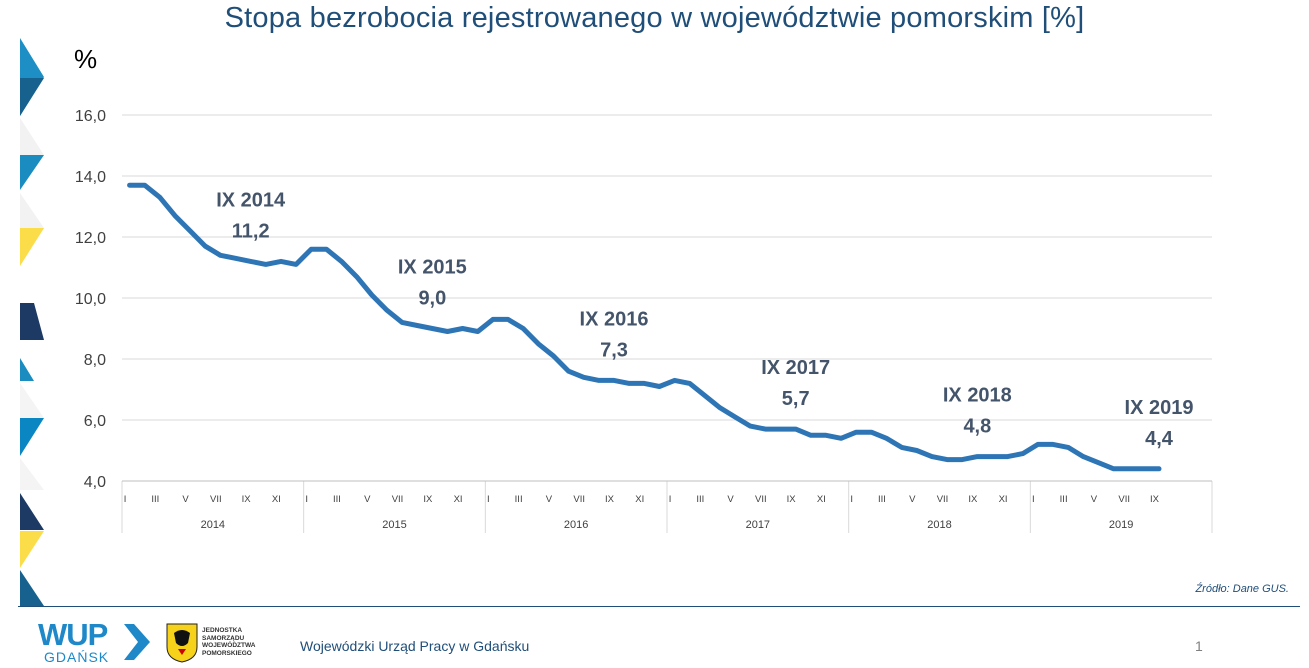 This screenshot has width=1309, height=668. What do you see at coordinates (977, 396) in the screenshot?
I see `annotation-period: IX 2018` at bounding box center [977, 396].